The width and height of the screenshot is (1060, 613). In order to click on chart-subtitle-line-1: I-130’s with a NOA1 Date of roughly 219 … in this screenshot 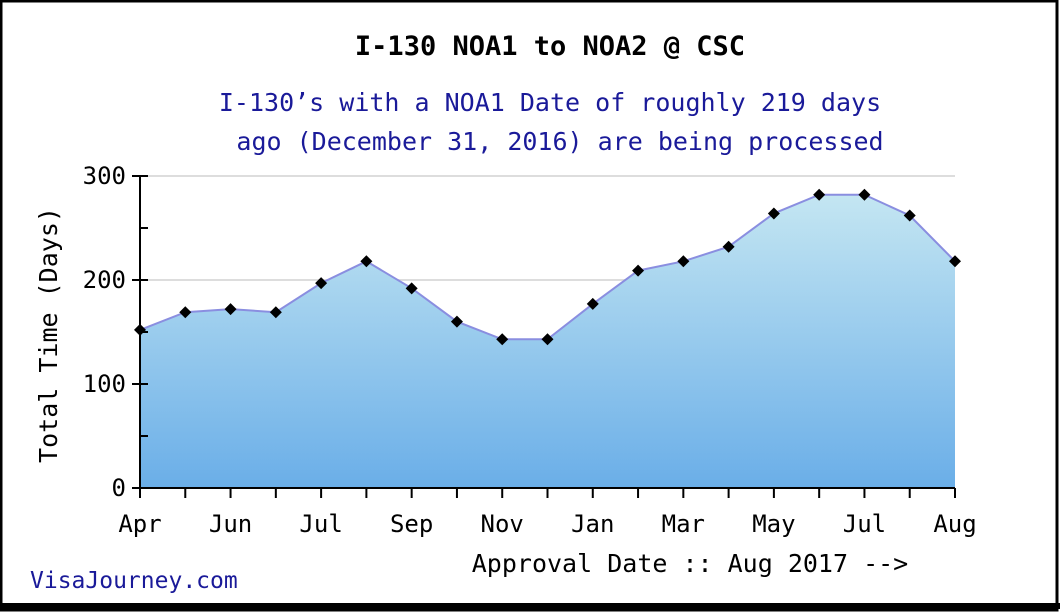, I will do `click(550, 102)`.